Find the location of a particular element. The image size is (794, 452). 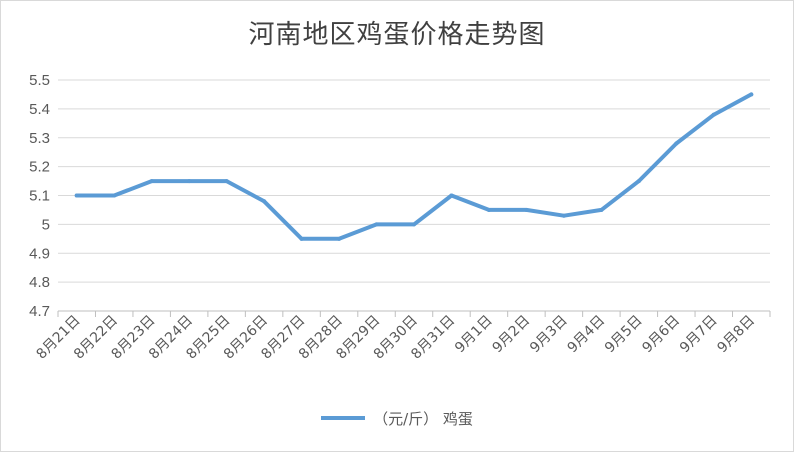

y-tick-label: 5 is located at coordinates (46, 224).